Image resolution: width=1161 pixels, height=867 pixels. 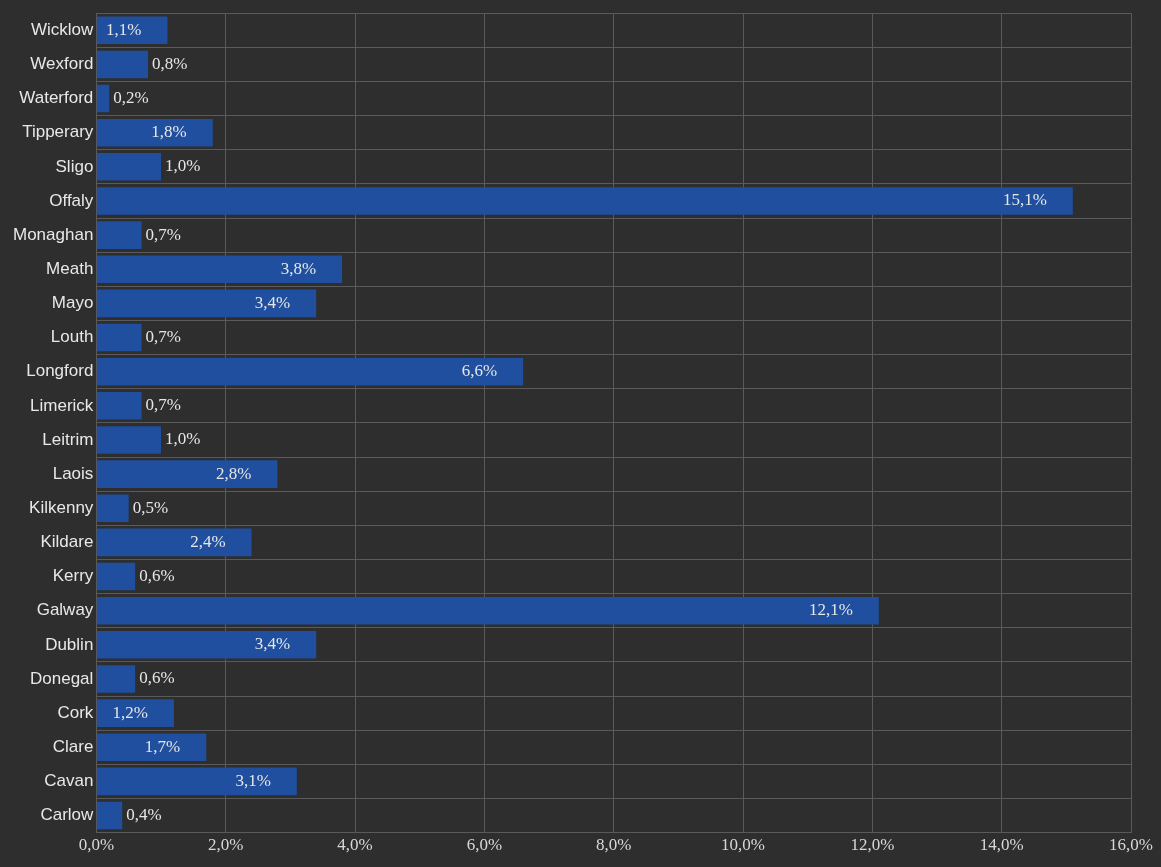 I want to click on x-tick-label: 2,0%, so click(x=225, y=845).